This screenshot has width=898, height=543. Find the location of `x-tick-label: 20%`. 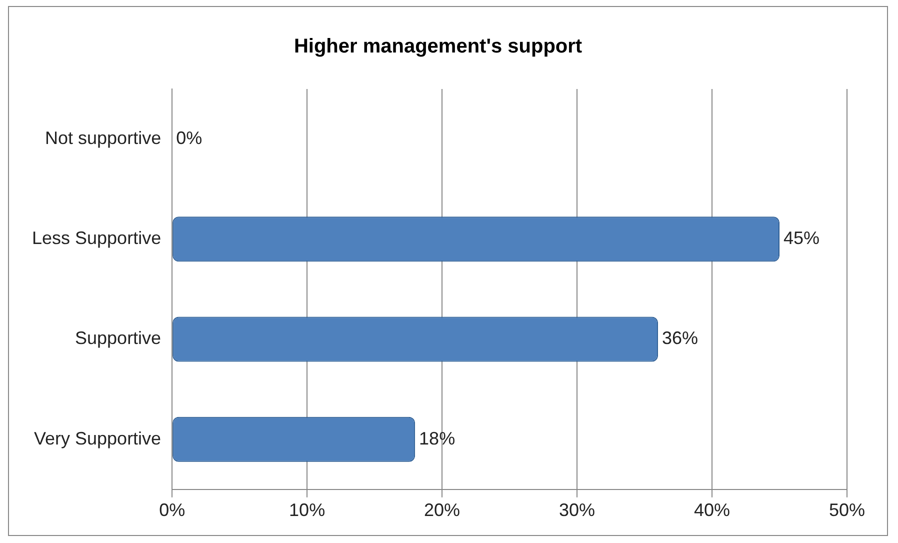

x-tick-label: 20% is located at coordinates (442, 510).